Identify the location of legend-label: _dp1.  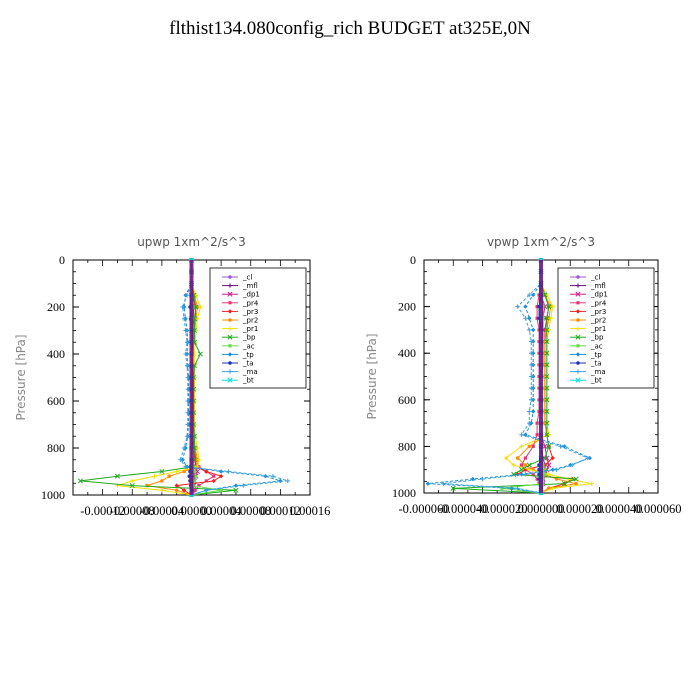
(251, 295).